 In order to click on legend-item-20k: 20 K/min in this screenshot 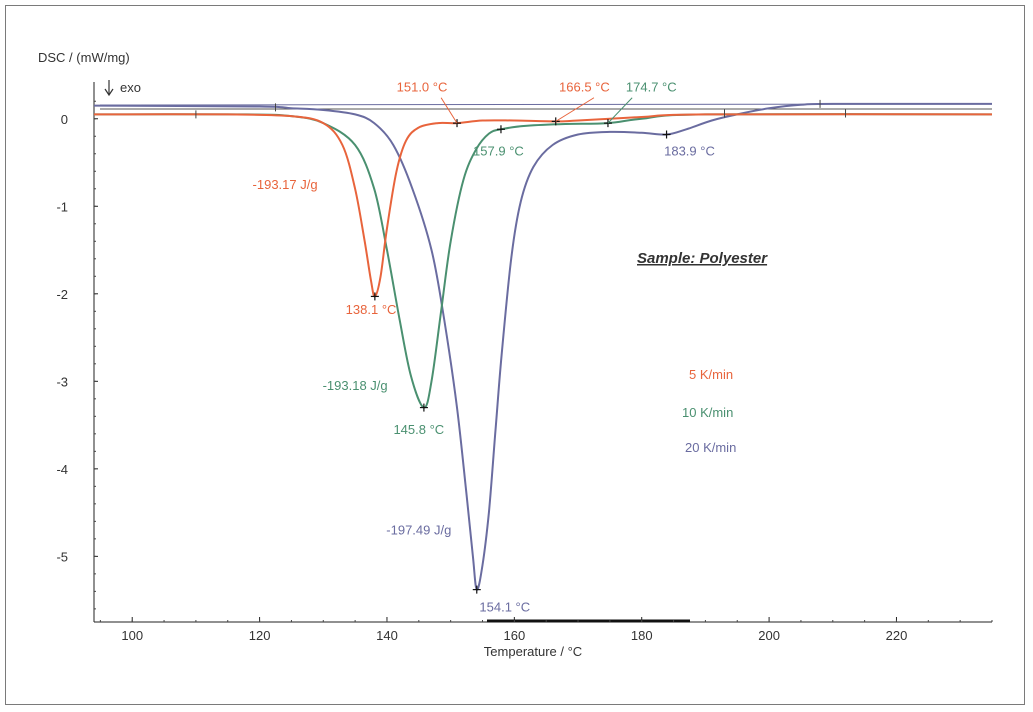, I will do `click(710, 447)`.